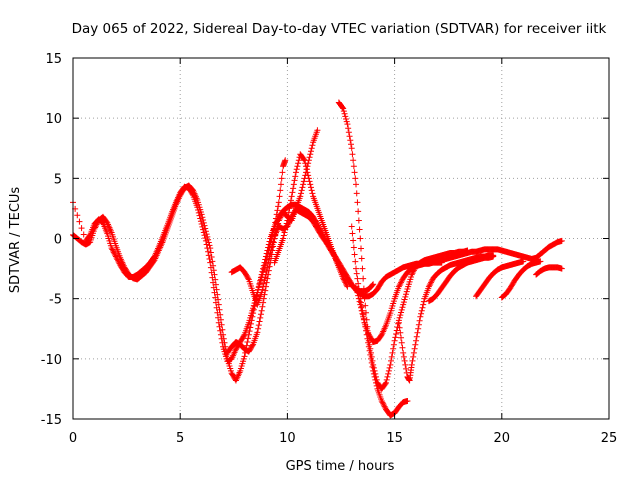  What do you see at coordinates (58, 240) in the screenshot?
I see `y-tick-label: 0` at bounding box center [58, 240].